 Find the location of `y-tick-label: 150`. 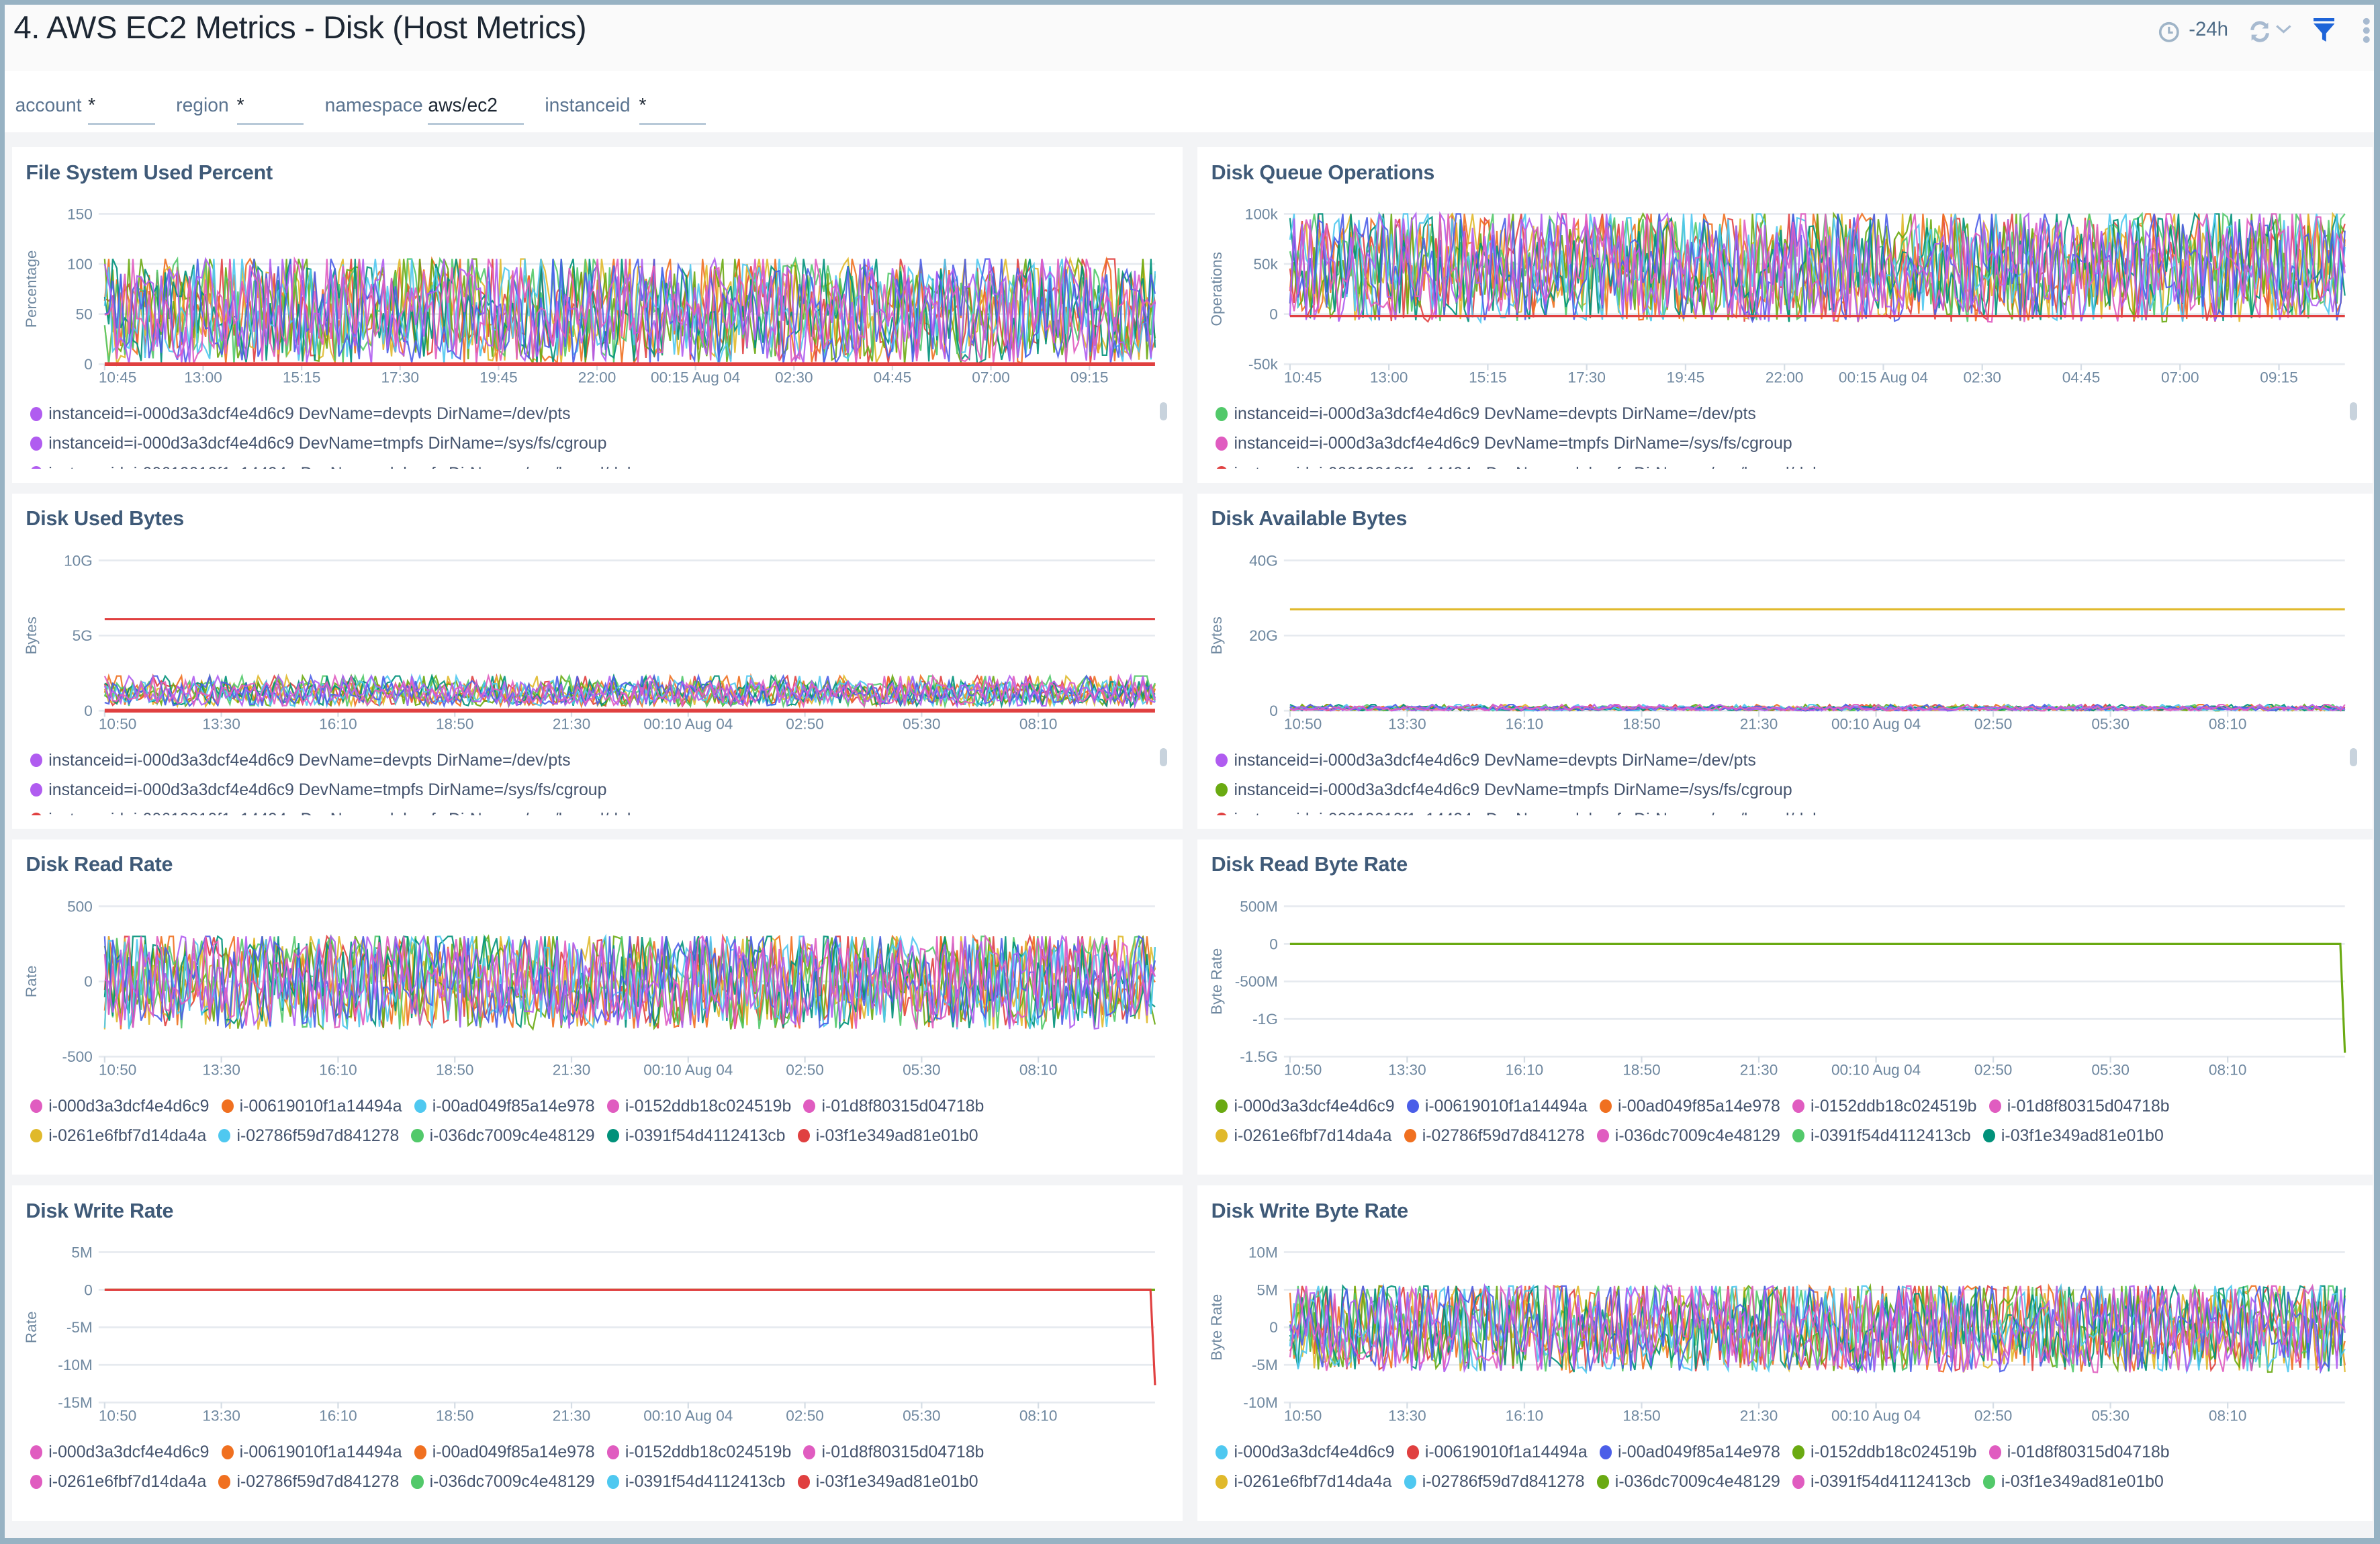

y-tick-label: 150 is located at coordinates (80, 214).